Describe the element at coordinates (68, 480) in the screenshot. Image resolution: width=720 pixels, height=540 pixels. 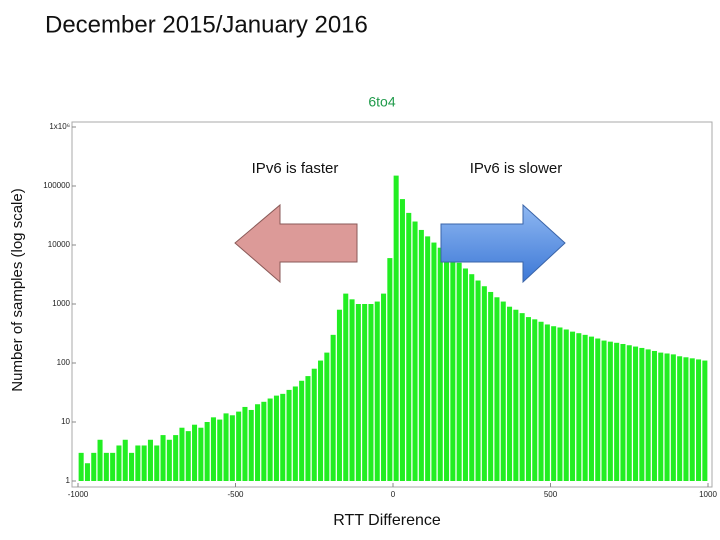
I see `y-tick-label: 1` at that location.